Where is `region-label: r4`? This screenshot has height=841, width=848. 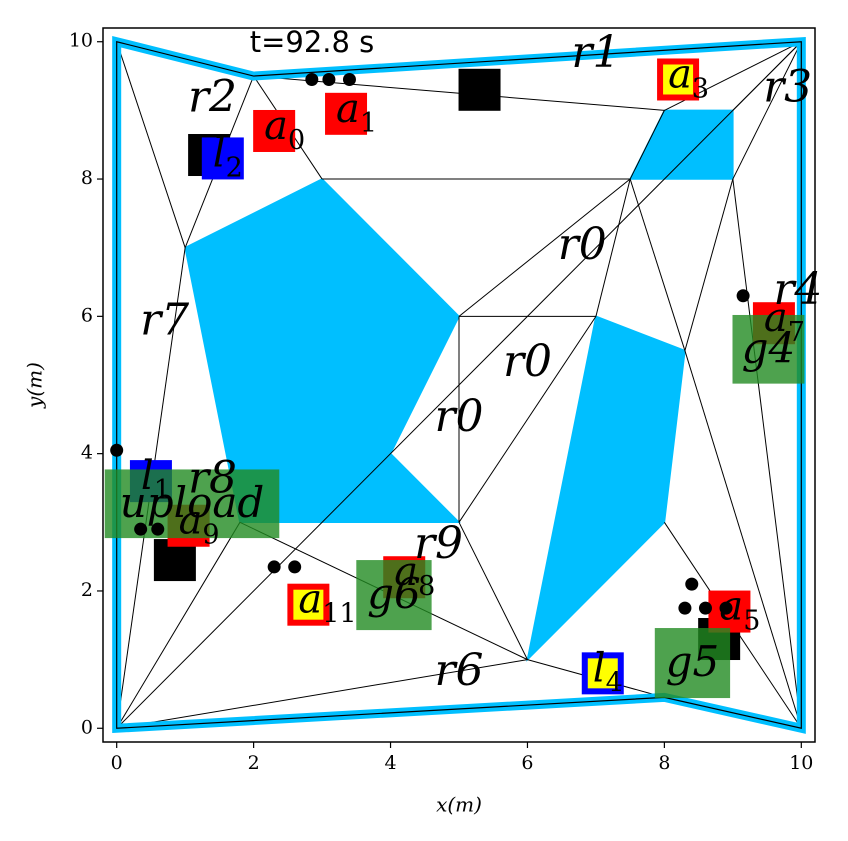
region-label: r4 is located at coordinates (797, 289).